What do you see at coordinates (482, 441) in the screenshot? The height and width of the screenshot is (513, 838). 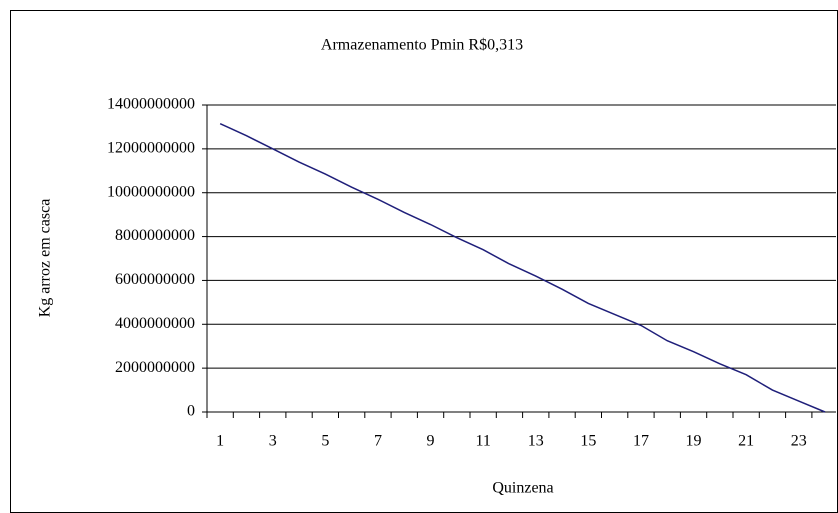 I see `x-tick-label: 11` at bounding box center [482, 441].